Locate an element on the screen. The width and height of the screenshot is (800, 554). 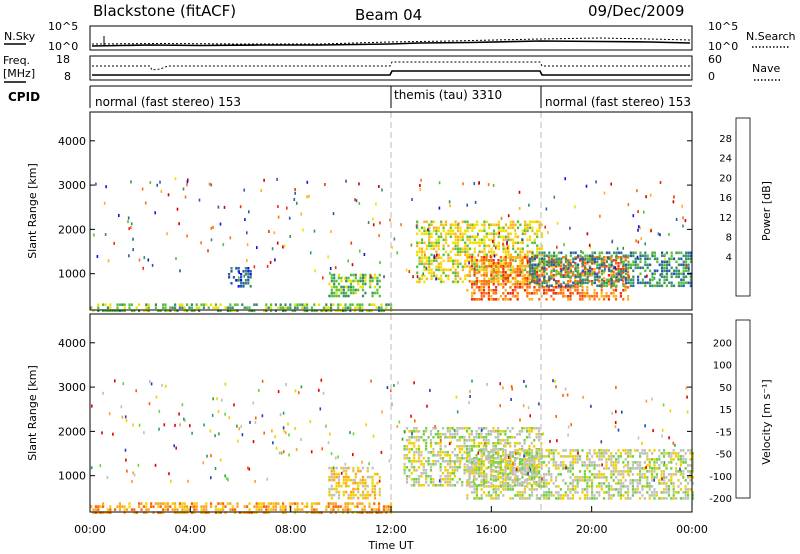
power-ylabel: Slant Range [km] is located at coordinates (32, 211).